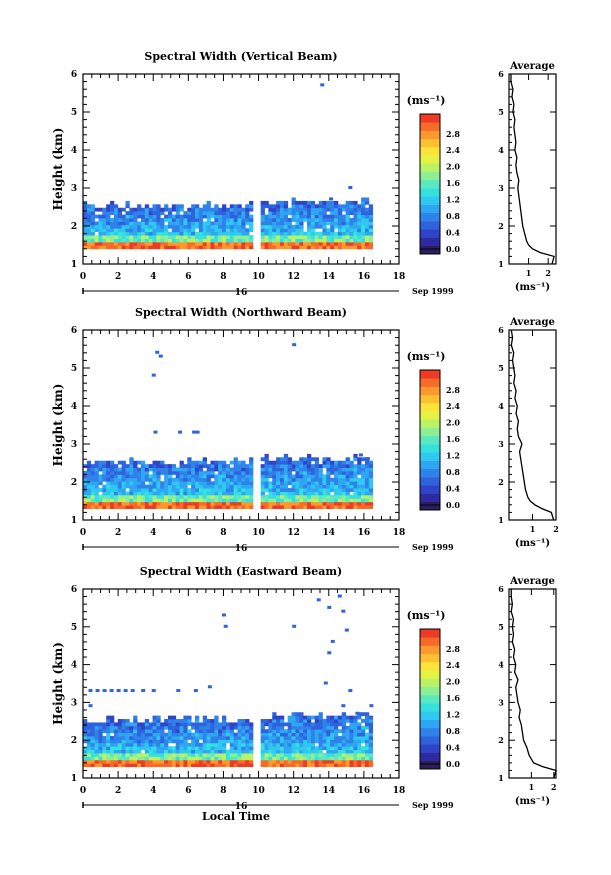 This screenshot has height=875, width=611. Describe the element at coordinates (364, 277) in the screenshot. I see `x-tick-label: 16` at that location.